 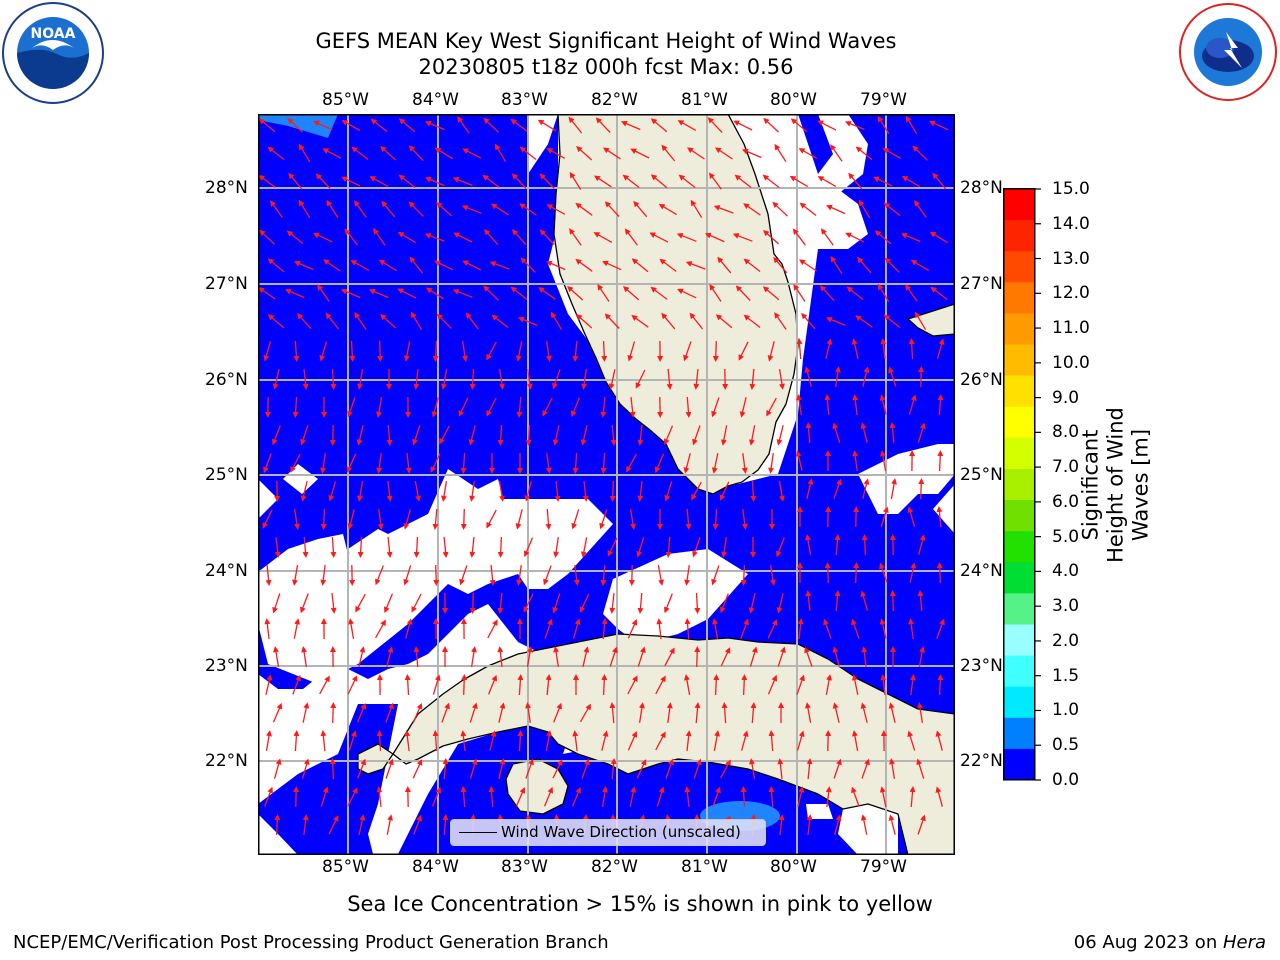 What do you see at coordinates (537, 786) in the screenshot?
I see `isla-de-la-juventud` at bounding box center [537, 786].